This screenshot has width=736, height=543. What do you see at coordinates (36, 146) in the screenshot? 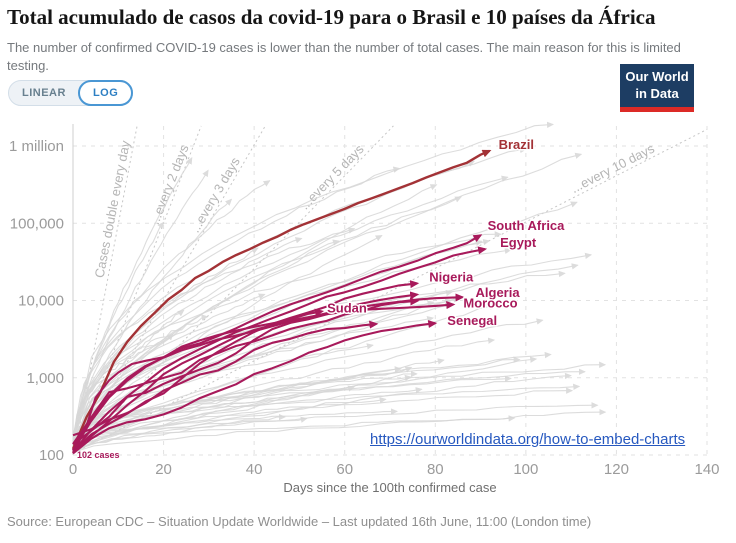
I see `y-tick-label: 1 million` at bounding box center [36, 146].